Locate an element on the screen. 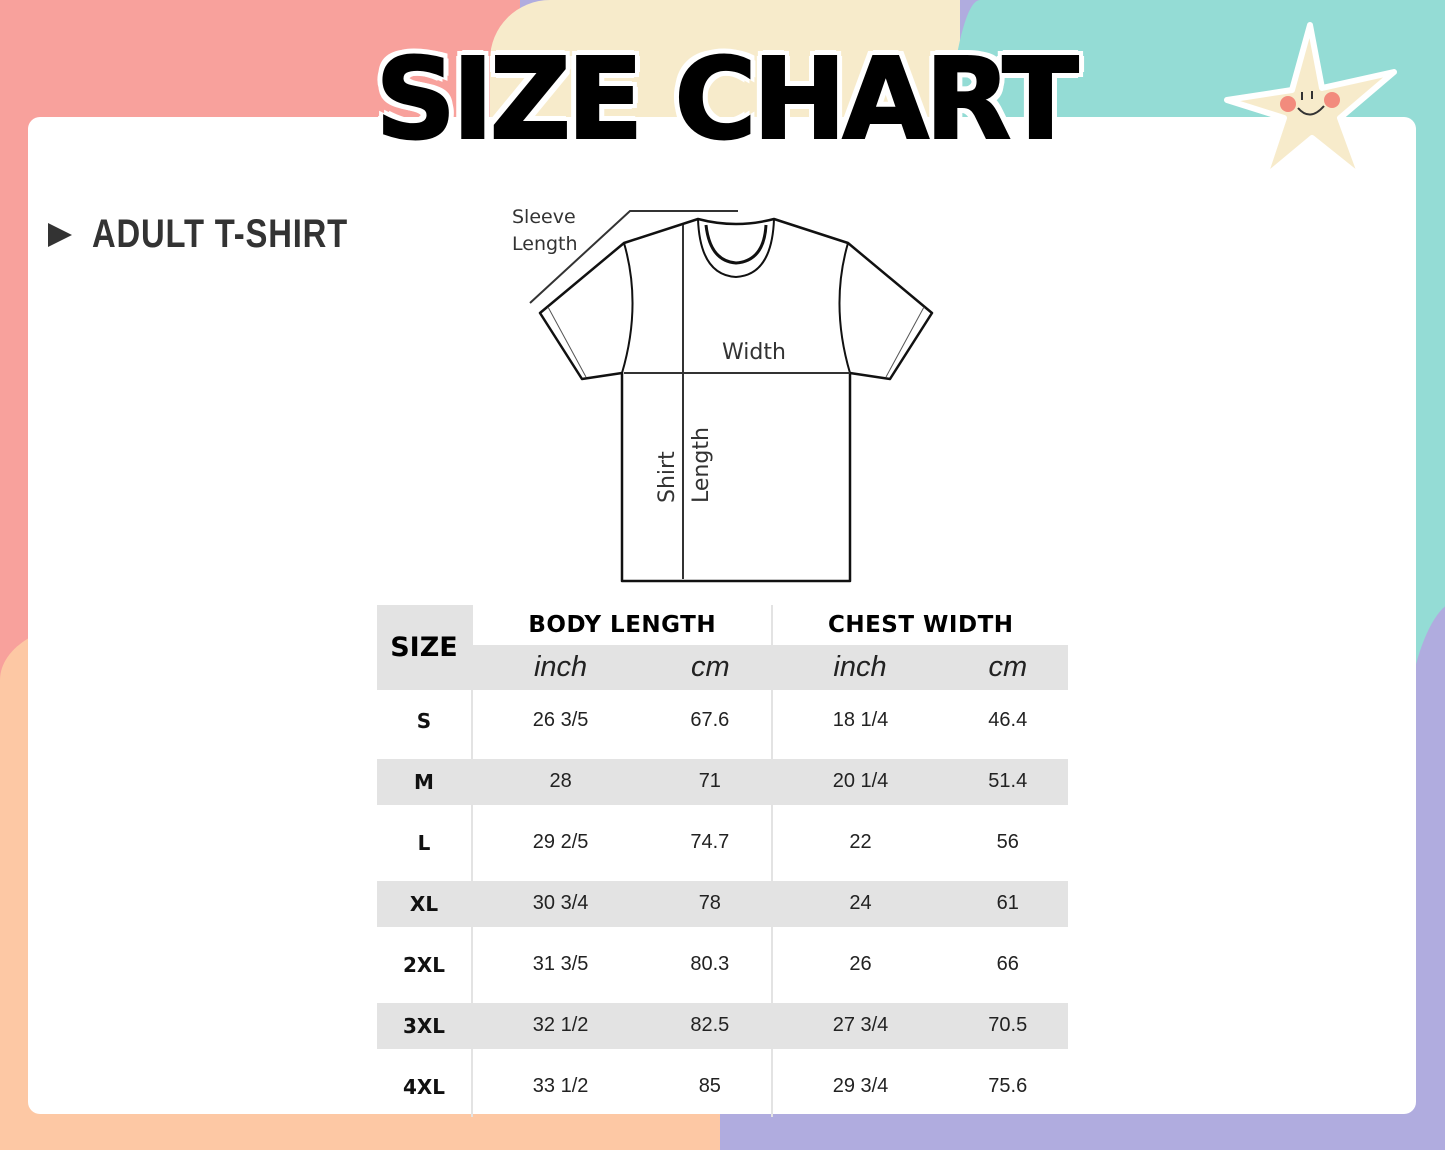 The image size is (1445, 1150). triangle-bullet-icon is located at coordinates (60, 234).